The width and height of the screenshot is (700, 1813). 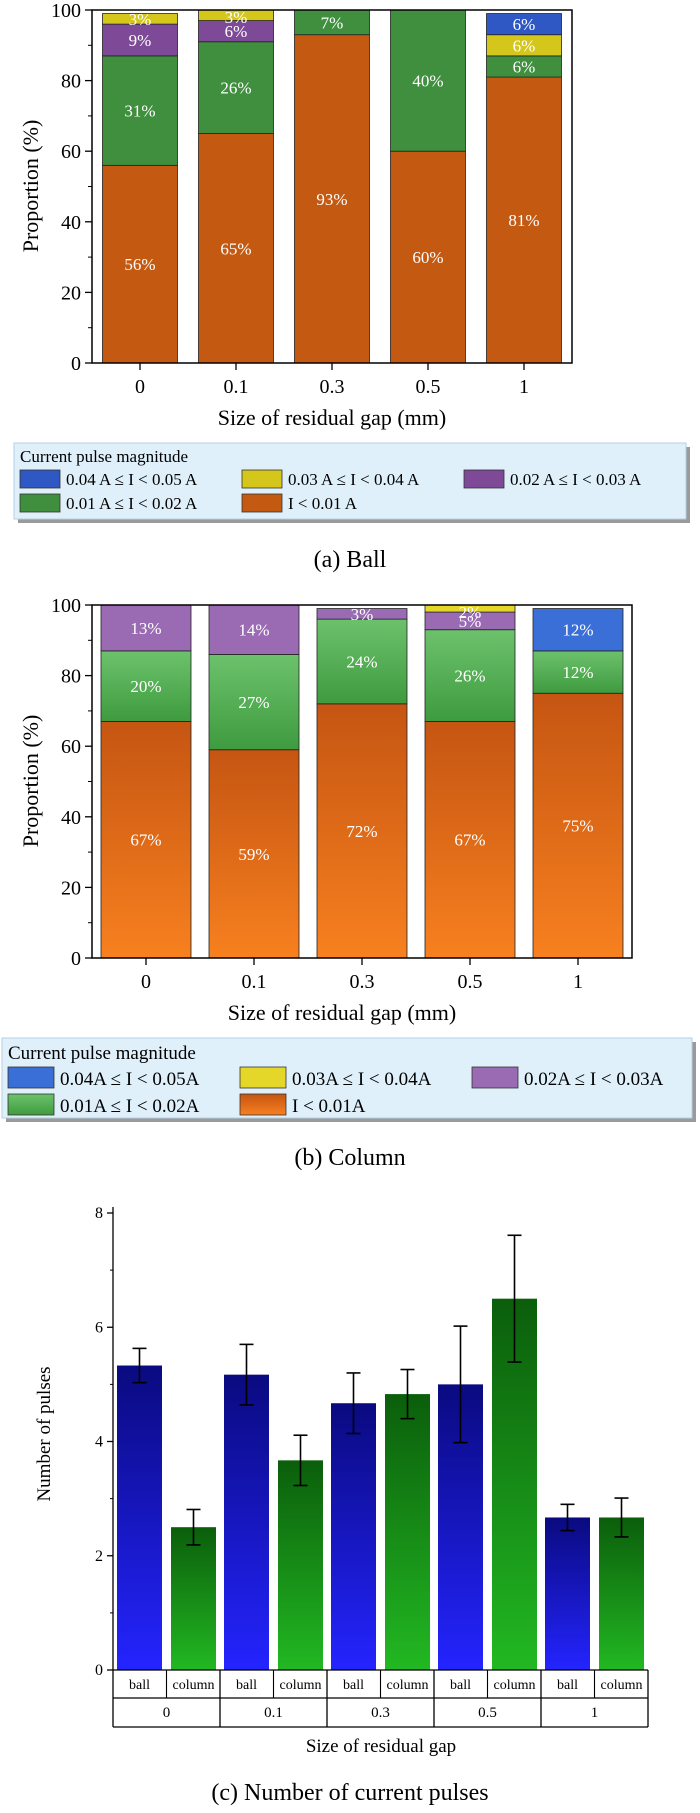 What do you see at coordinates (99, 1327) in the screenshot?
I see `pulse-count-ytick-label-6: 6` at bounding box center [99, 1327].